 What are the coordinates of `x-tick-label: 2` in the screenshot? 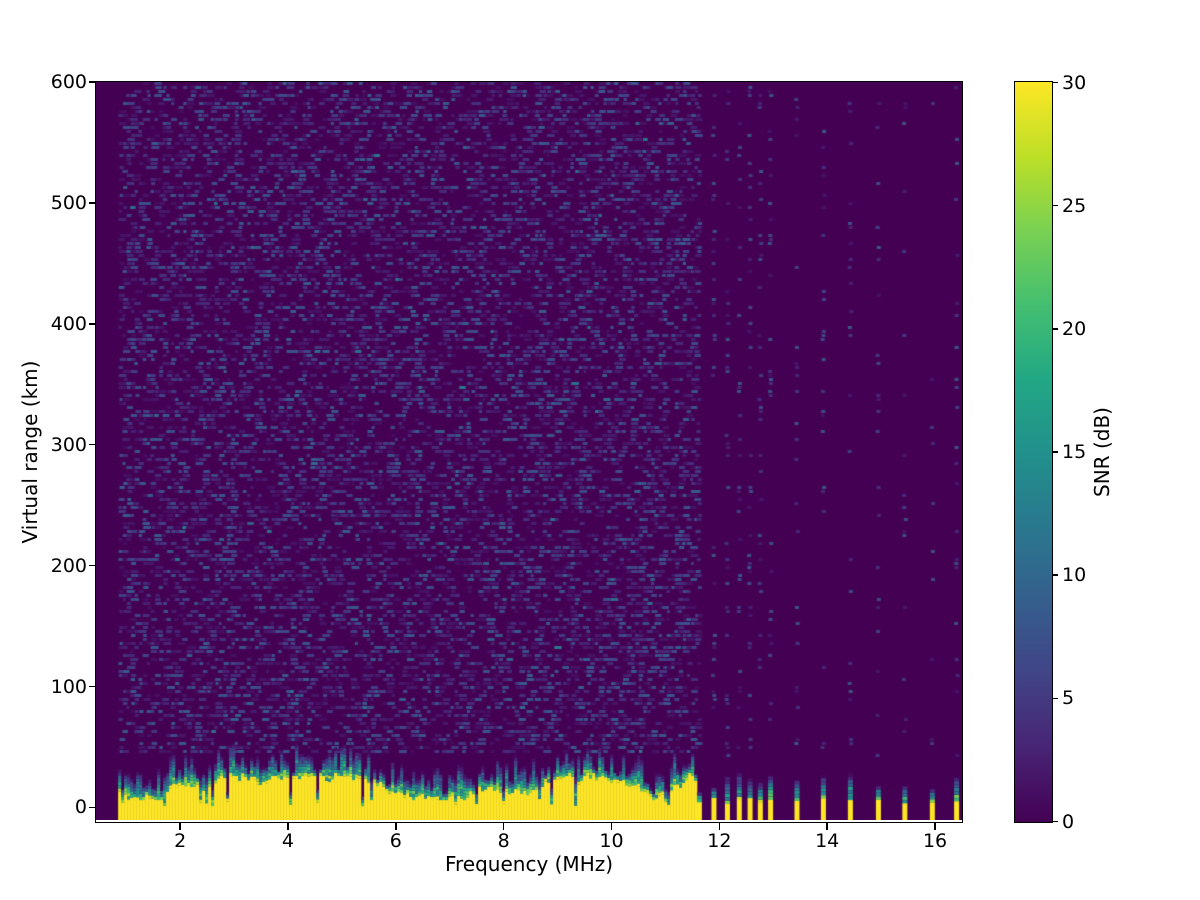 It's located at (180, 841).